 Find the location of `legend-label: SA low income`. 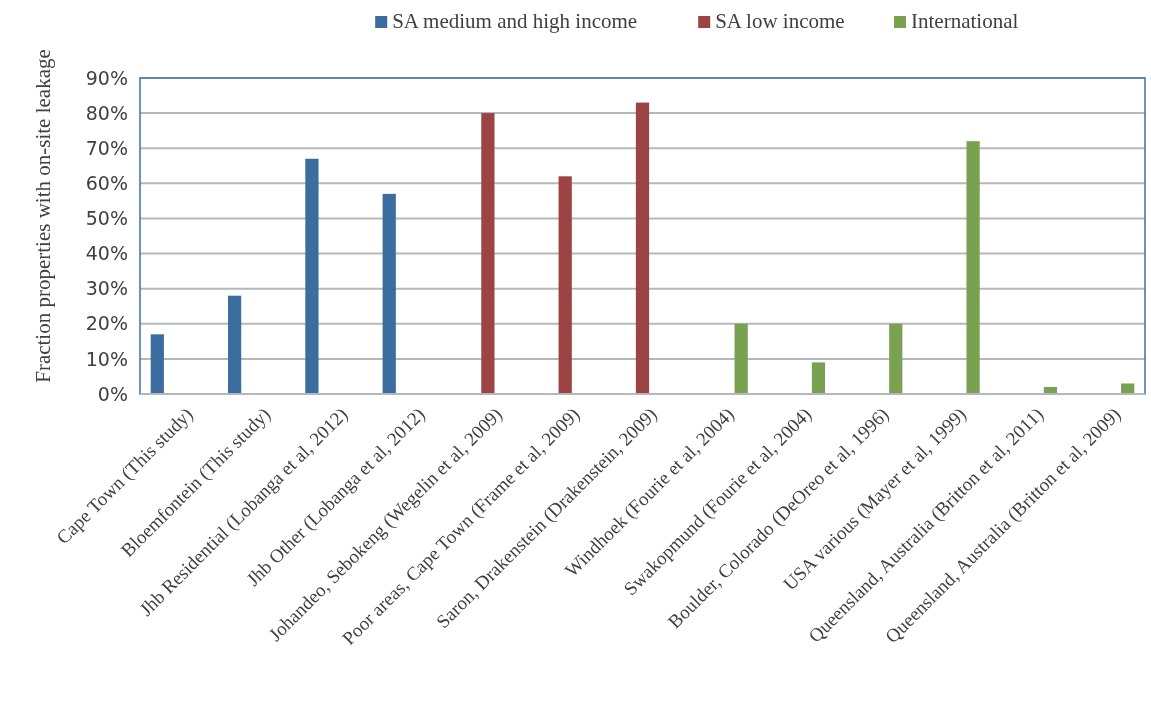

legend-label: SA low income is located at coordinates (780, 21).